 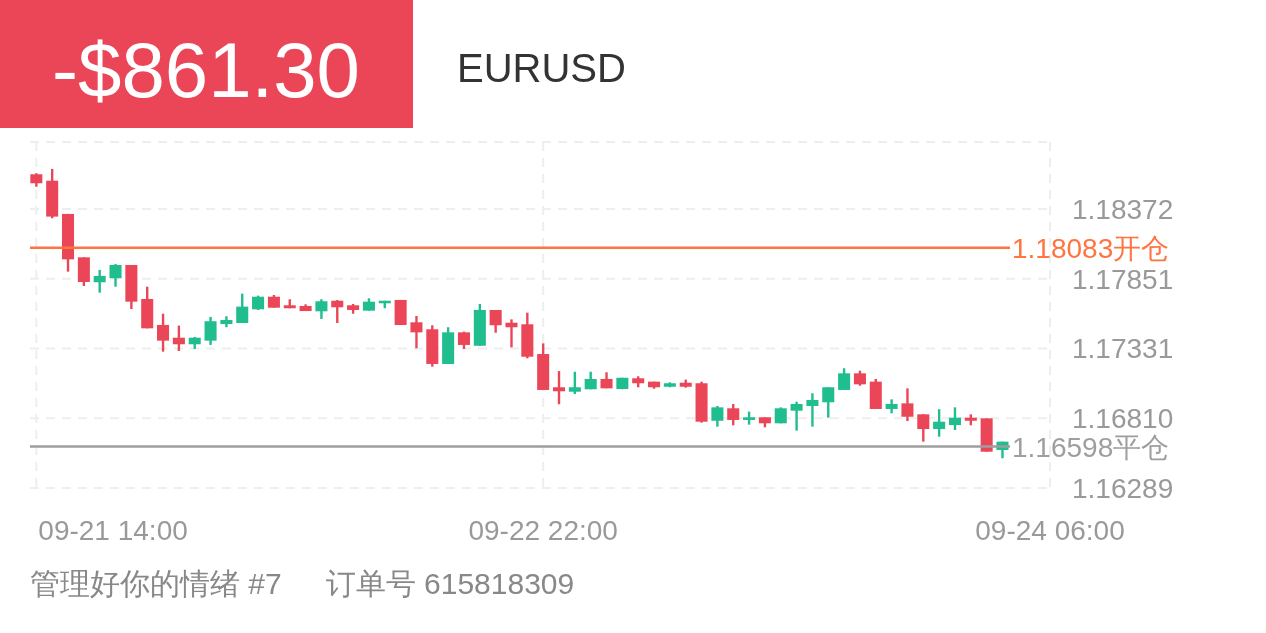 I want to click on y-tick-label: 1.17851, so click(x=1123, y=279).